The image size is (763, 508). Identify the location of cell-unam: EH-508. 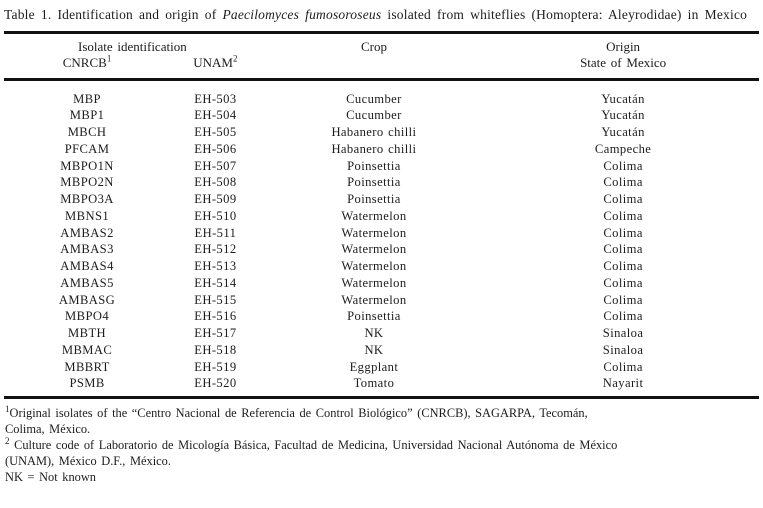
(215, 182).